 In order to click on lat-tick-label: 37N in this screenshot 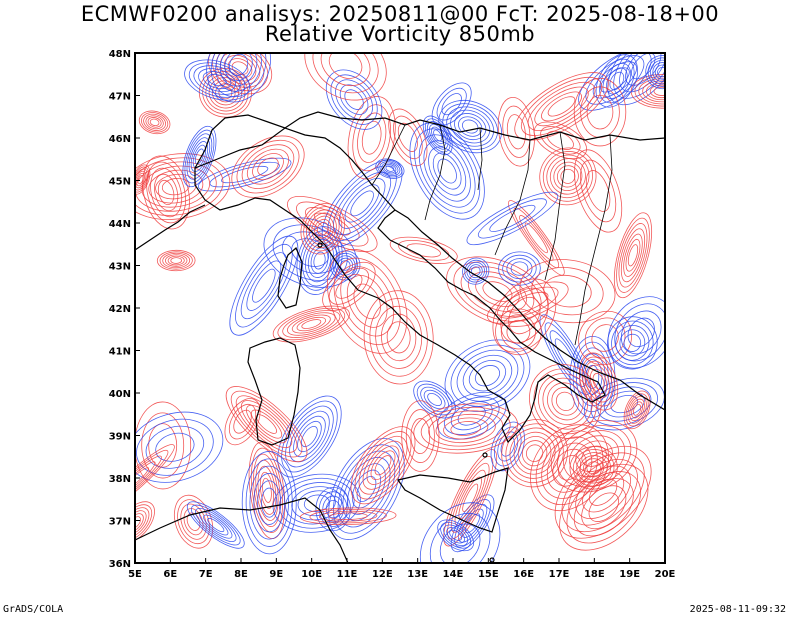, I will do `click(120, 522)`.